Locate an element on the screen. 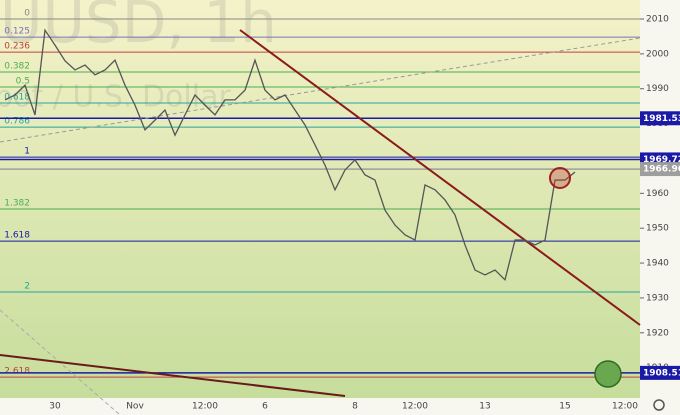  fib-label: 0.786 is located at coordinates (17, 122).